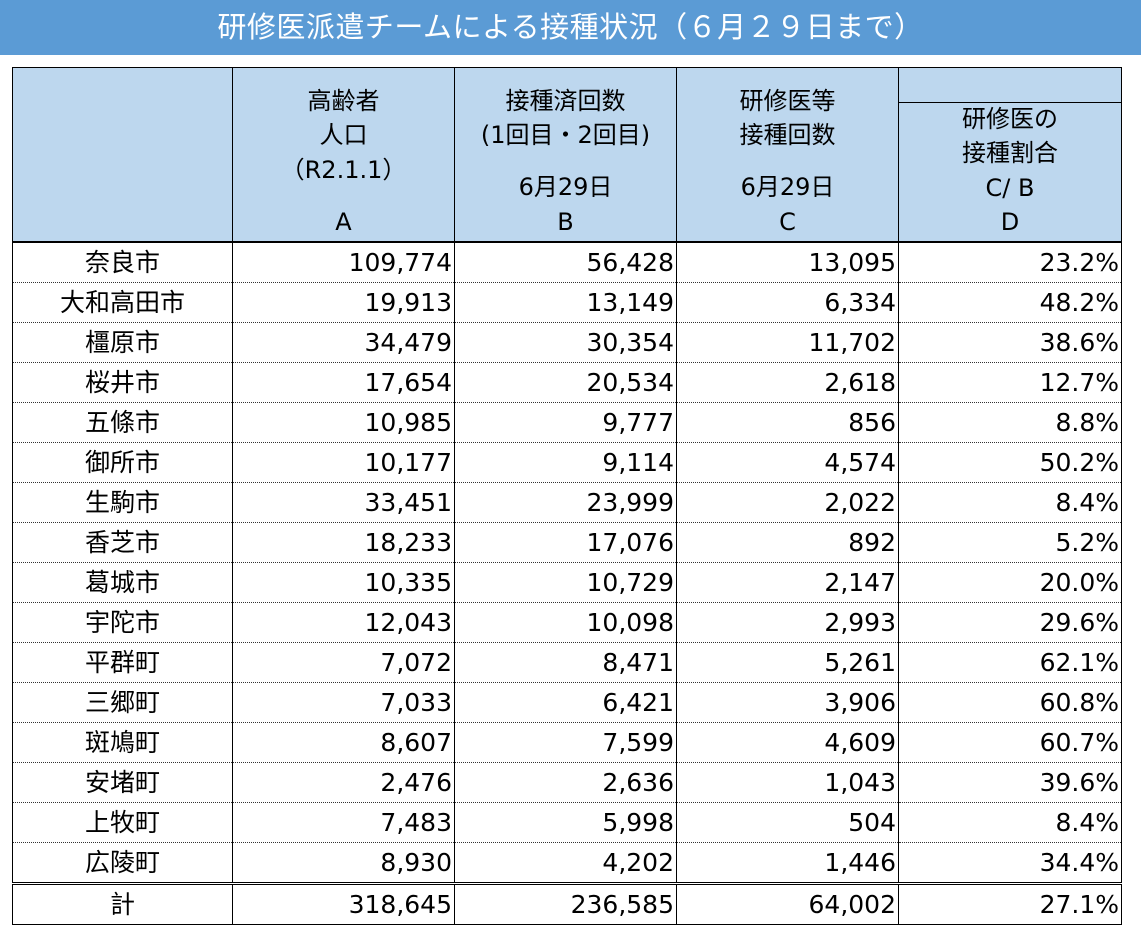  I want to click on cell-resident-ratio: 60.8%, so click(1010, 702).